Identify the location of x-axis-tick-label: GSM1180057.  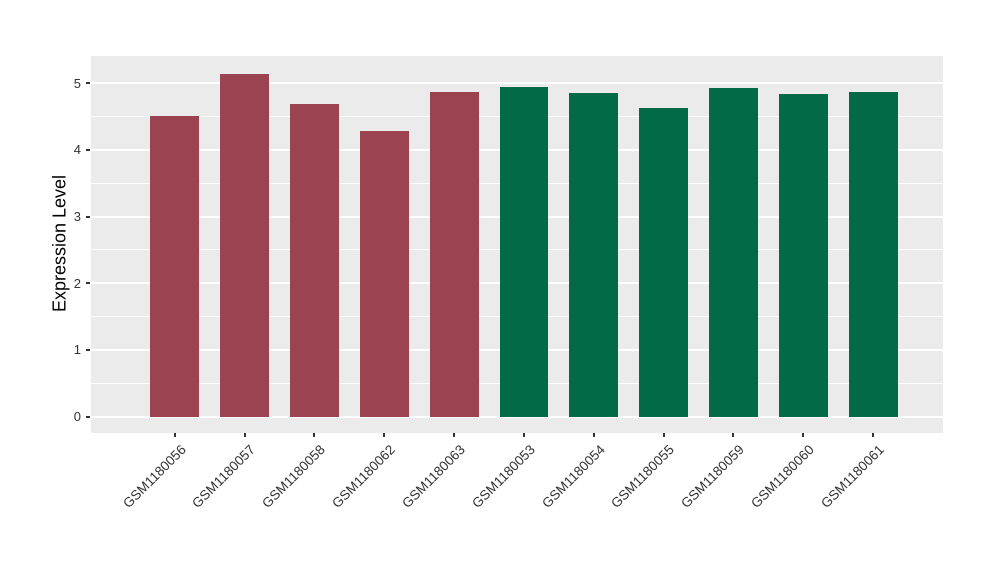
(224, 476).